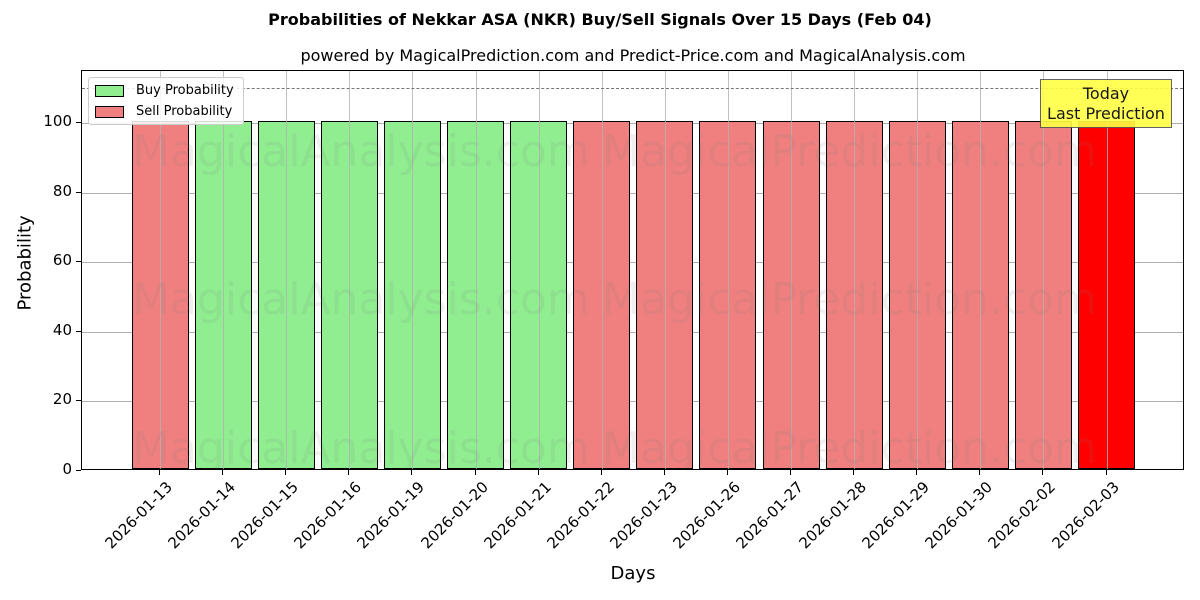 The height and width of the screenshot is (600, 1200). I want to click on y-tick-label: 60, so click(62, 260).